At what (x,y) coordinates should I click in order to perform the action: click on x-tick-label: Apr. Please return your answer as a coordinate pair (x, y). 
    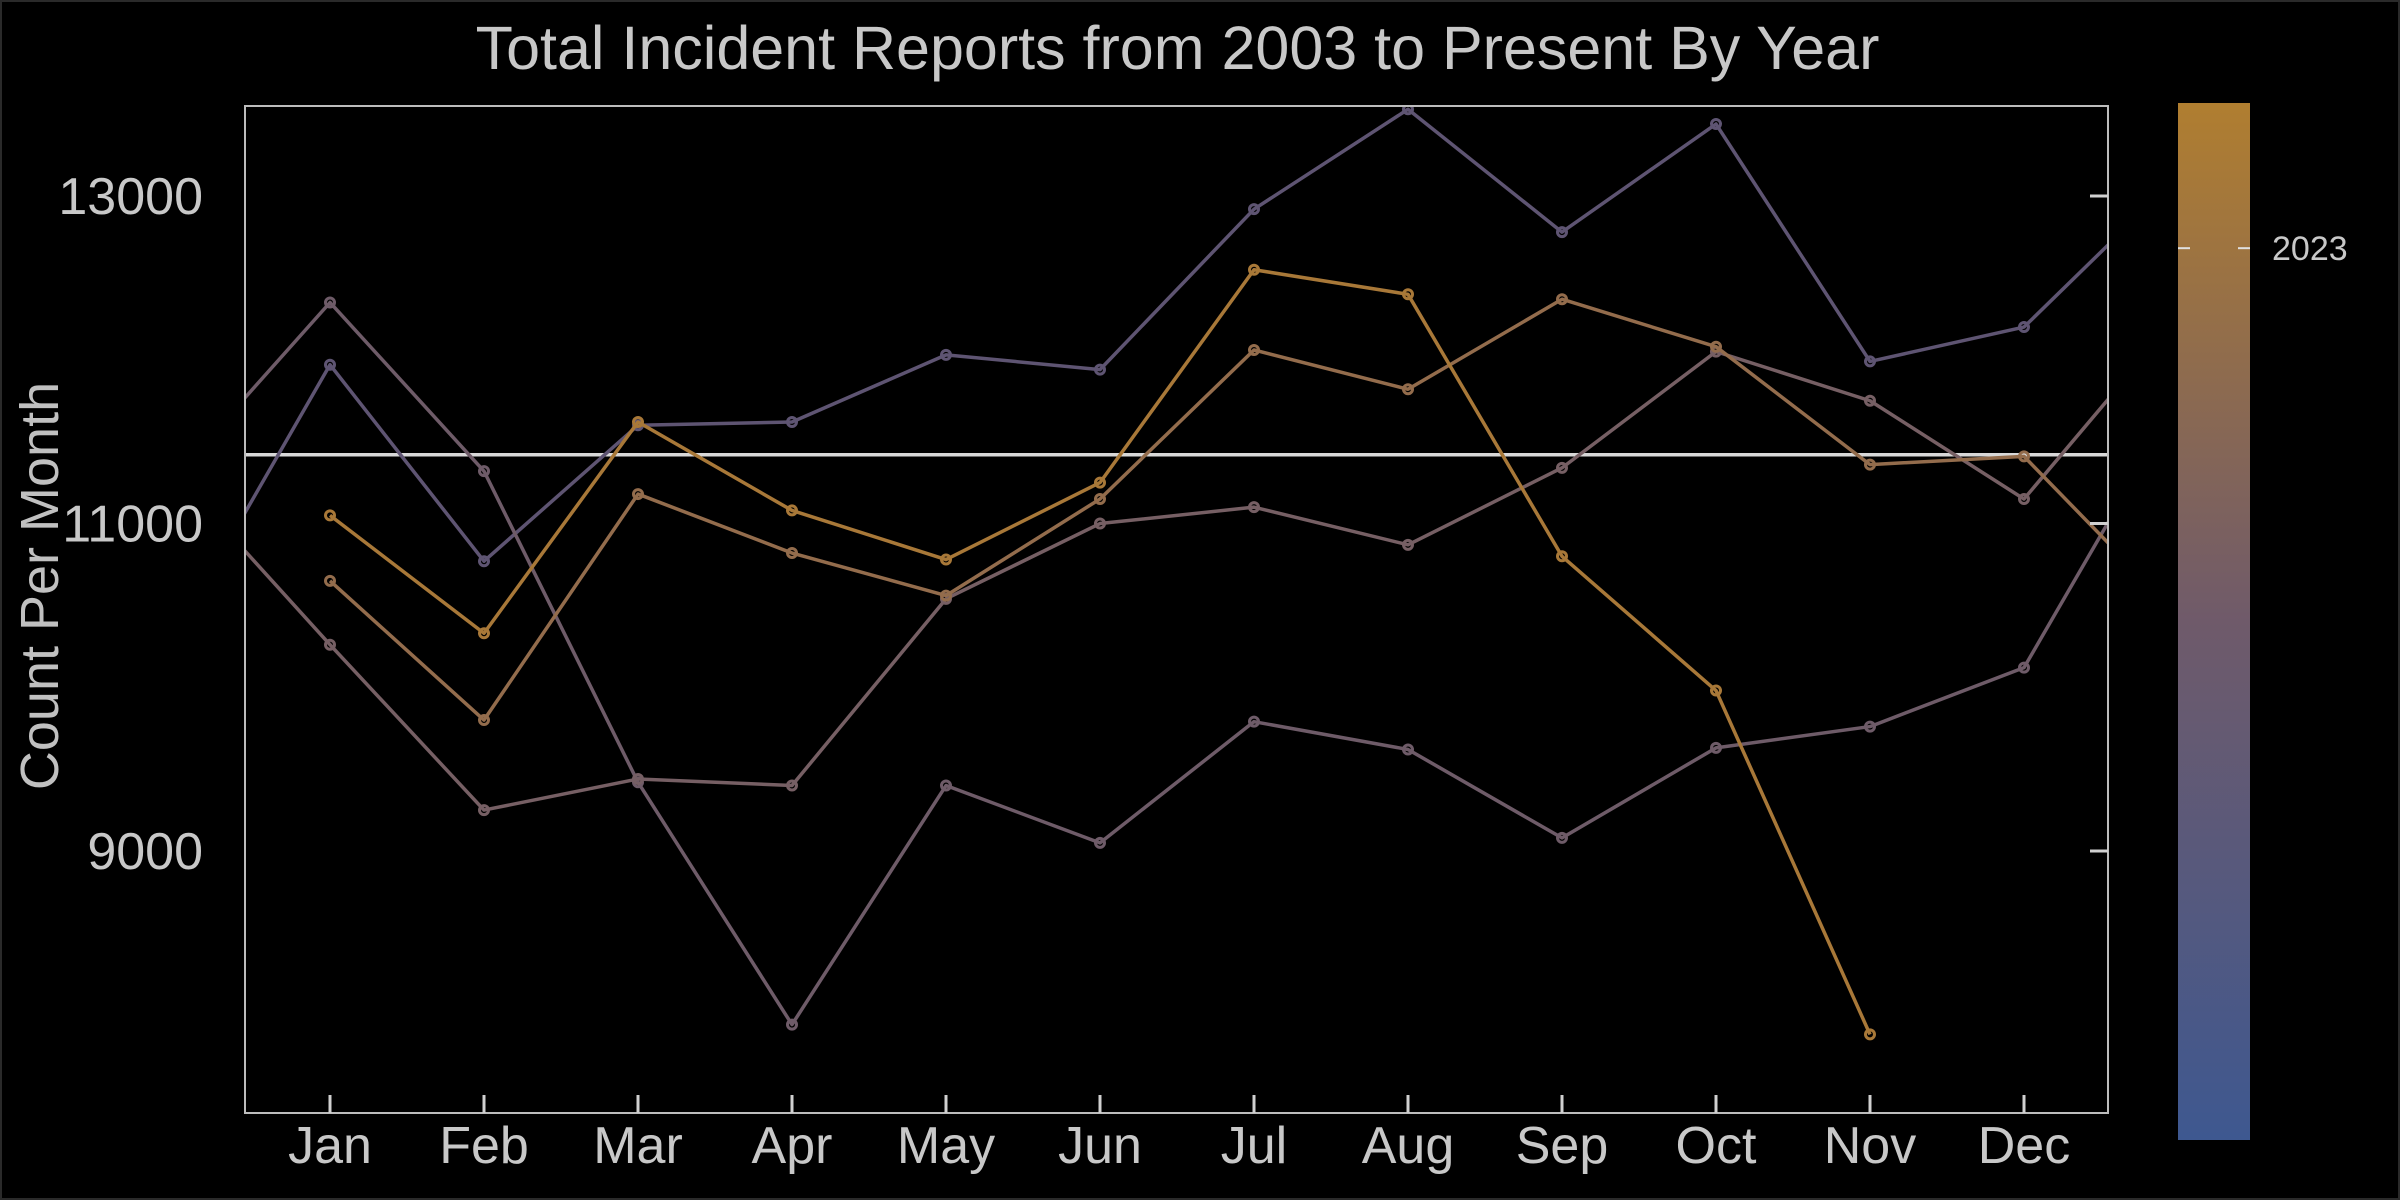
    Looking at the image, I should click on (792, 1146).